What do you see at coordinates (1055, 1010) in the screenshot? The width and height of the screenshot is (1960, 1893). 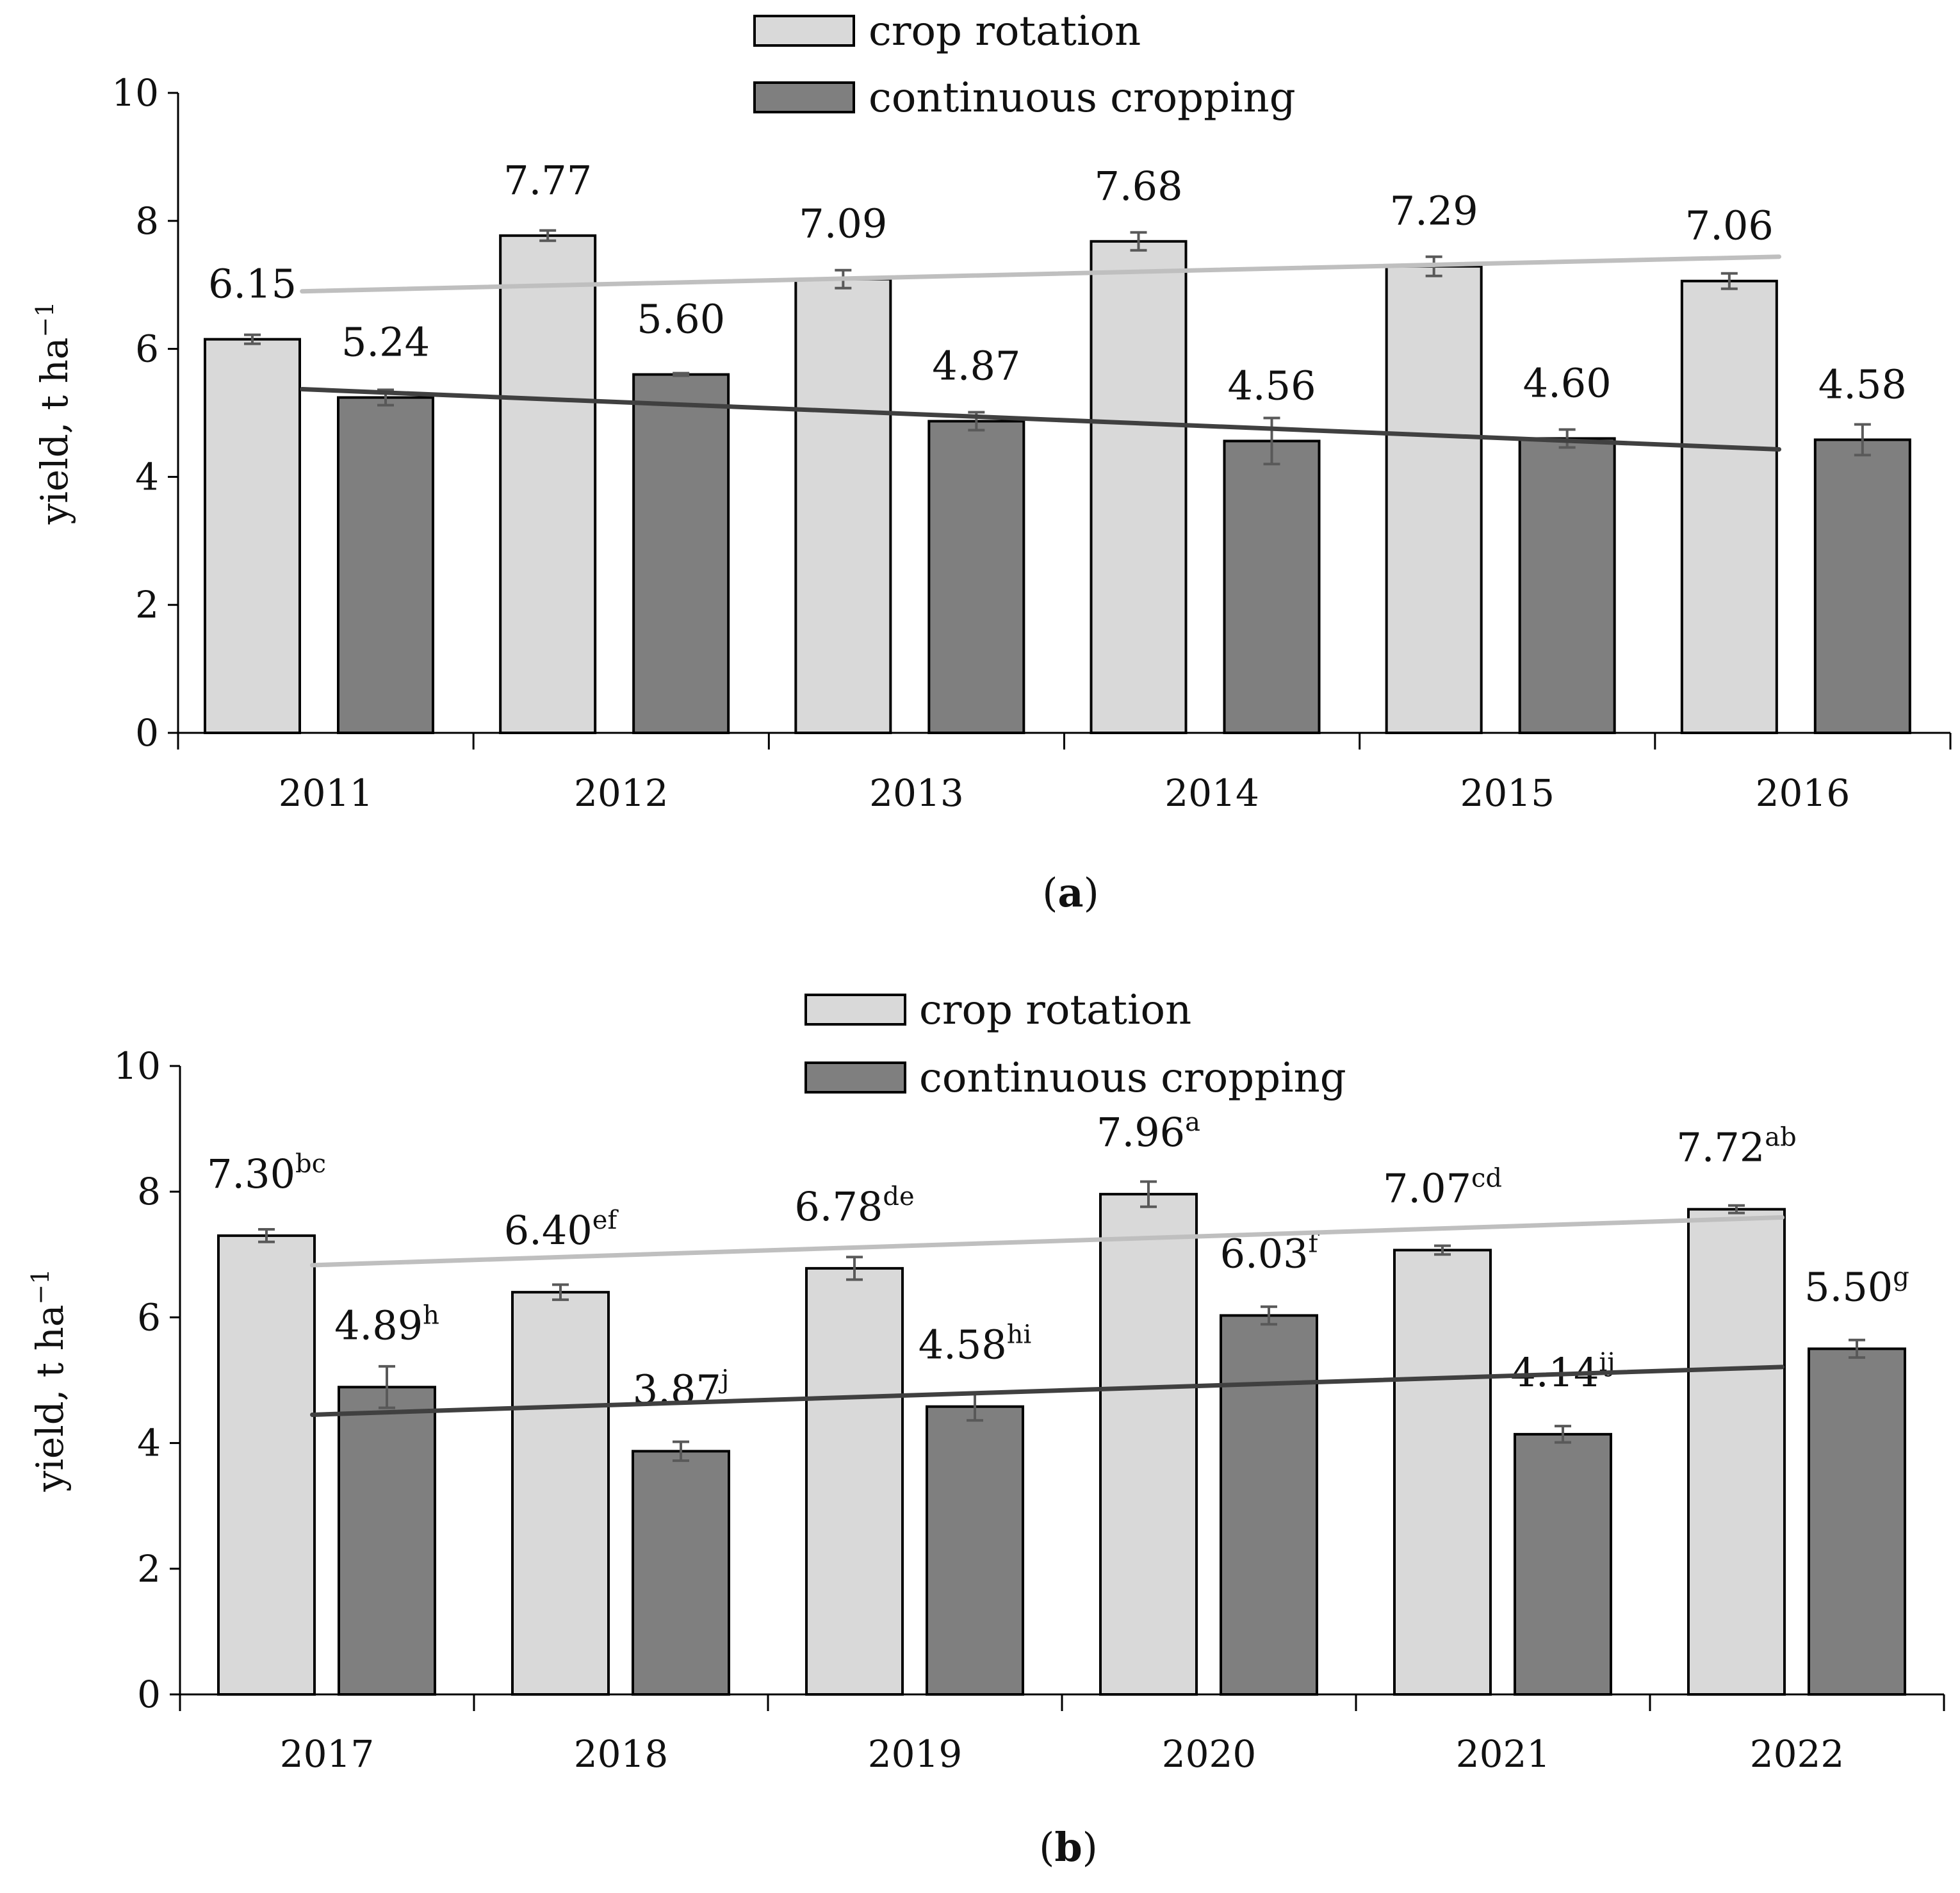 I see `legend-label: crop rotation` at bounding box center [1055, 1010].